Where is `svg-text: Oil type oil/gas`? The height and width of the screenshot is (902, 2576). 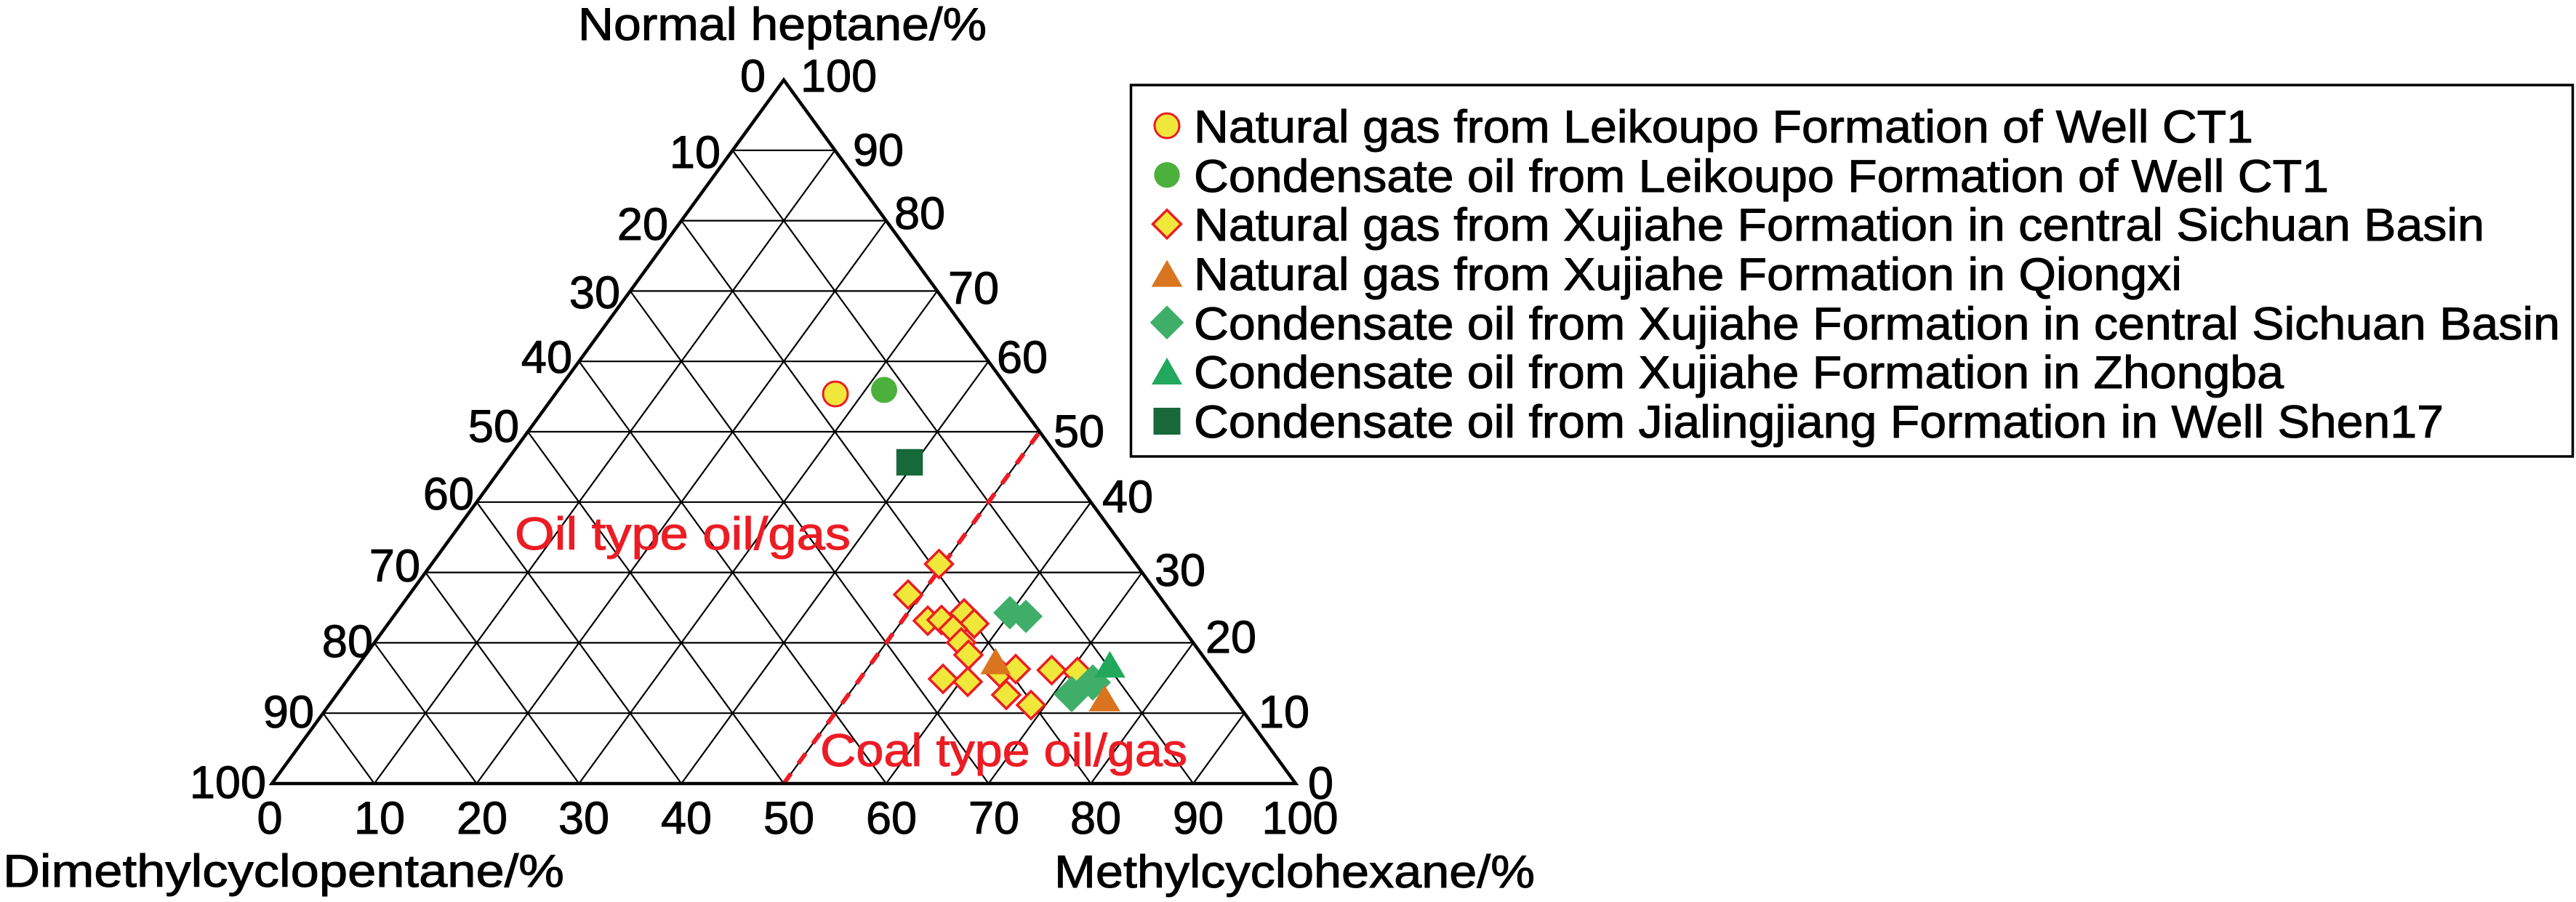 svg-text: Oil type oil/gas is located at coordinates (683, 534).